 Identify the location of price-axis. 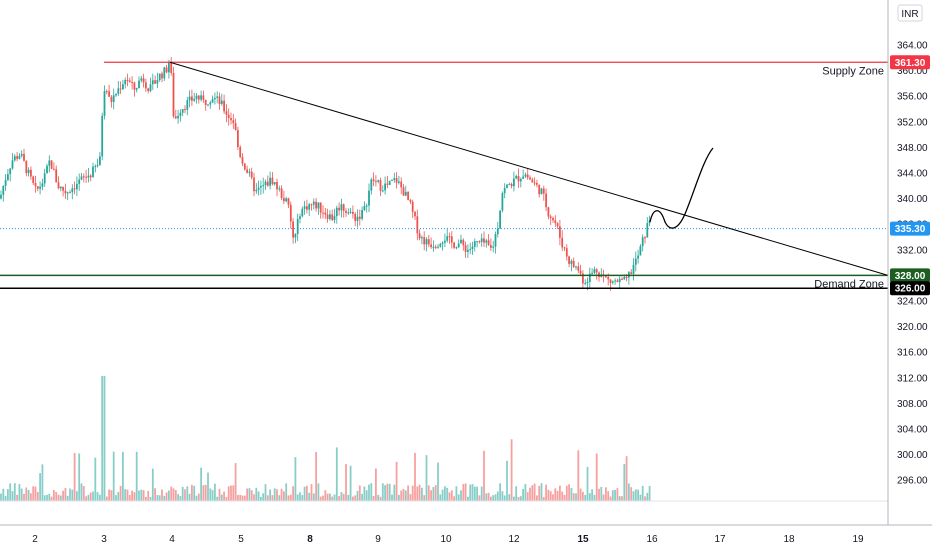
(910, 262).